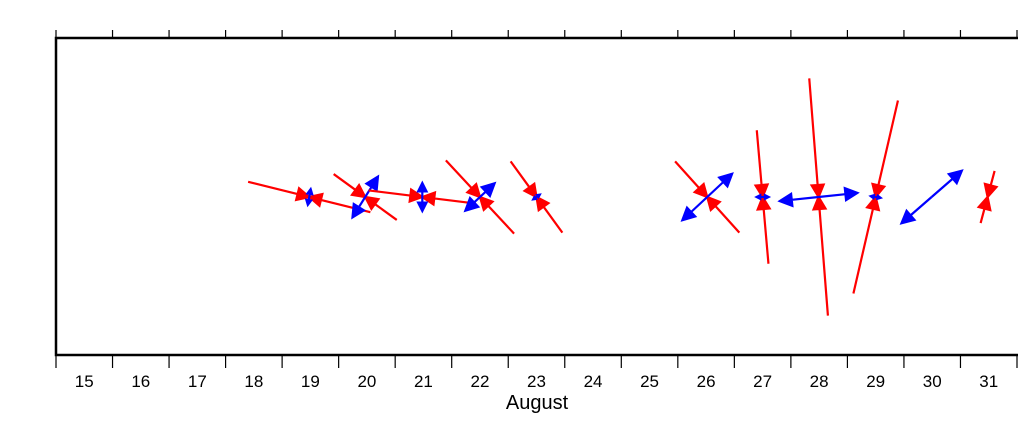  What do you see at coordinates (536, 381) in the screenshot?
I see `x-tick-label: 23` at bounding box center [536, 381].